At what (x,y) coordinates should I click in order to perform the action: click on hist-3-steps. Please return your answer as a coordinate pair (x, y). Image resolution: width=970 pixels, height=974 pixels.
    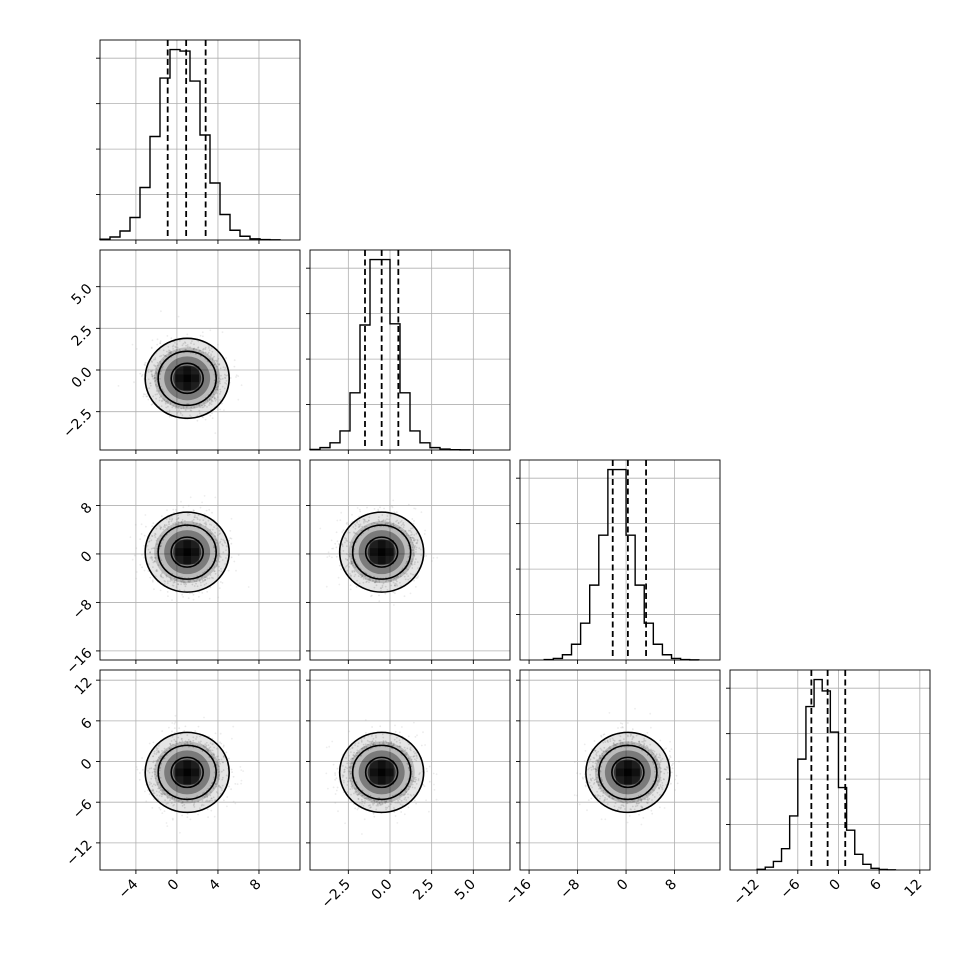
    Looking at the image, I should click on (826, 774).